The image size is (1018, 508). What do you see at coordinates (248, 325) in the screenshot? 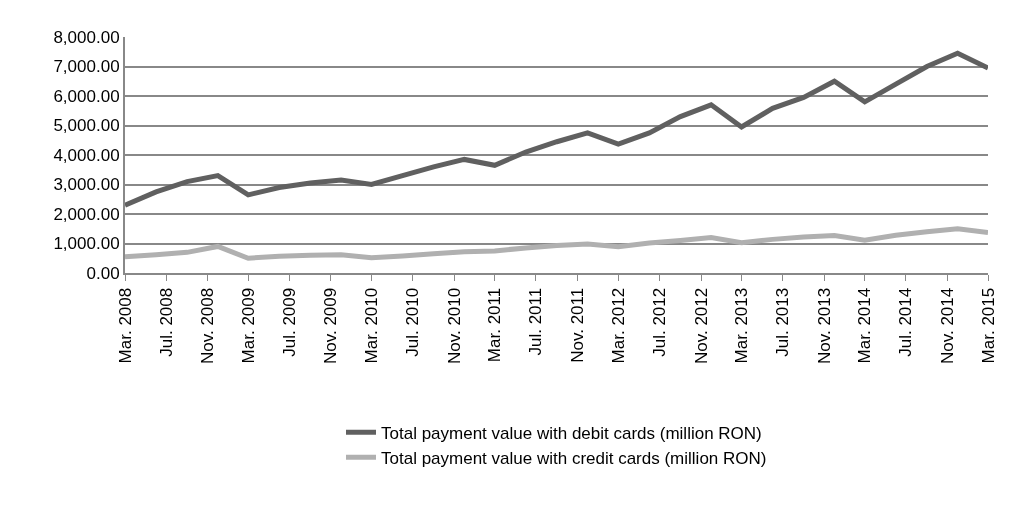
I see `x-tick-label: Mar. 2009` at bounding box center [248, 325].